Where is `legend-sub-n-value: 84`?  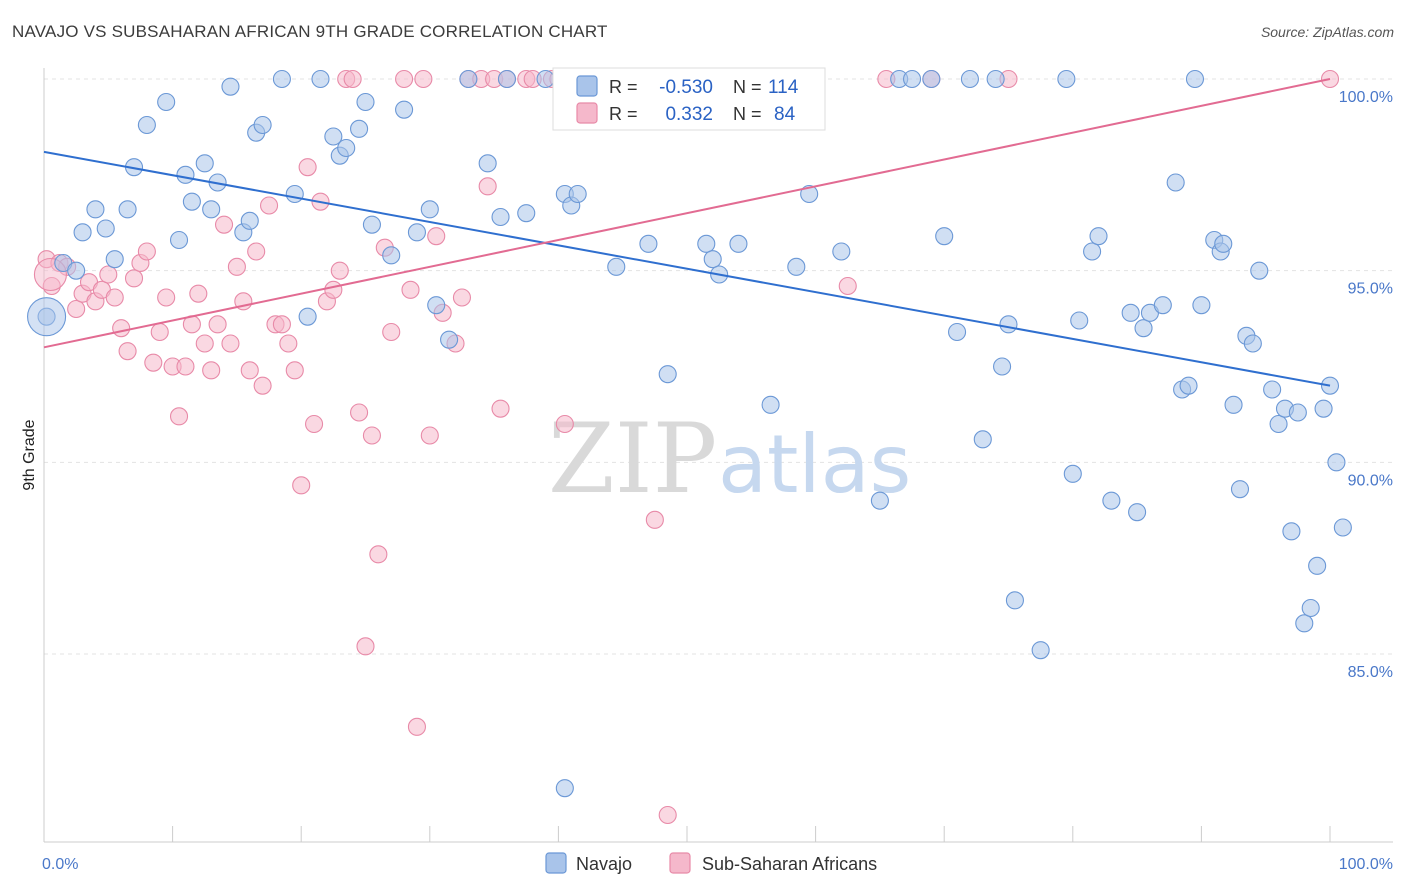
legend-sub-n-value: 84 is located at coordinates (785, 114).